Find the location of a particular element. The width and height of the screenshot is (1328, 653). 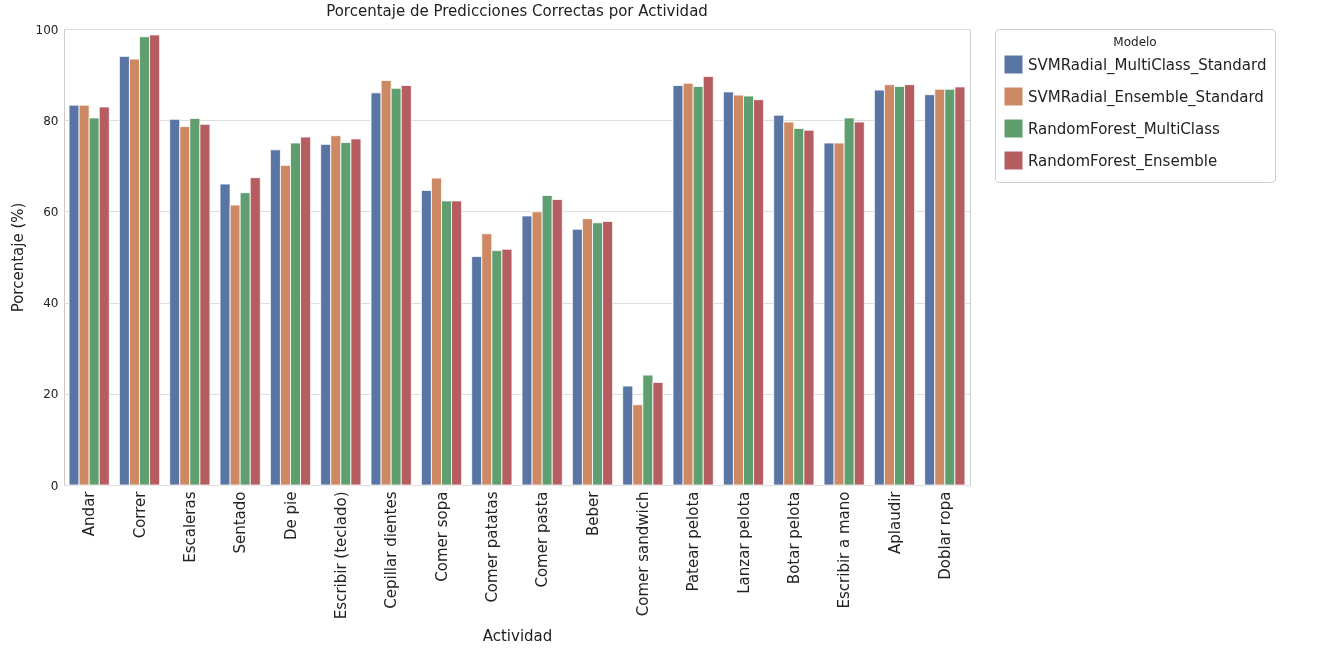

x-tick-label: Botar pelota is located at coordinates (793, 538).